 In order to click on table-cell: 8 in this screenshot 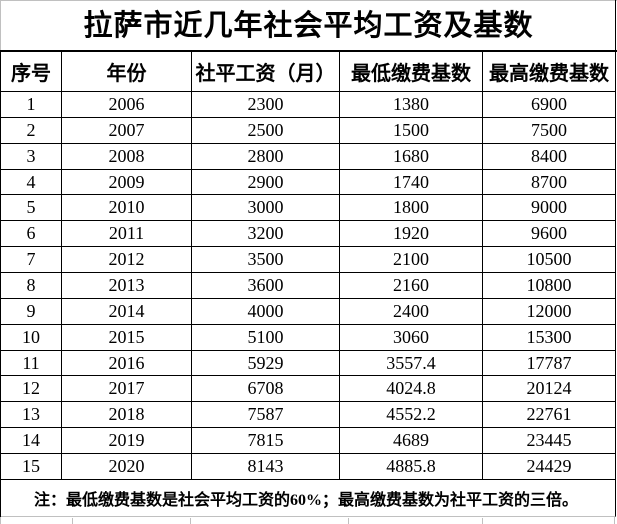, I will do `click(31, 286)`.